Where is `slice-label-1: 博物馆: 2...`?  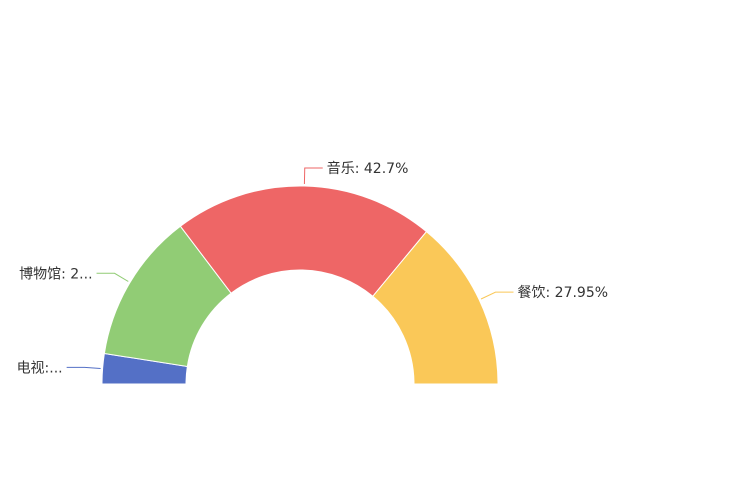
slice-label-1: 博物馆: 2... is located at coordinates (55, 273).